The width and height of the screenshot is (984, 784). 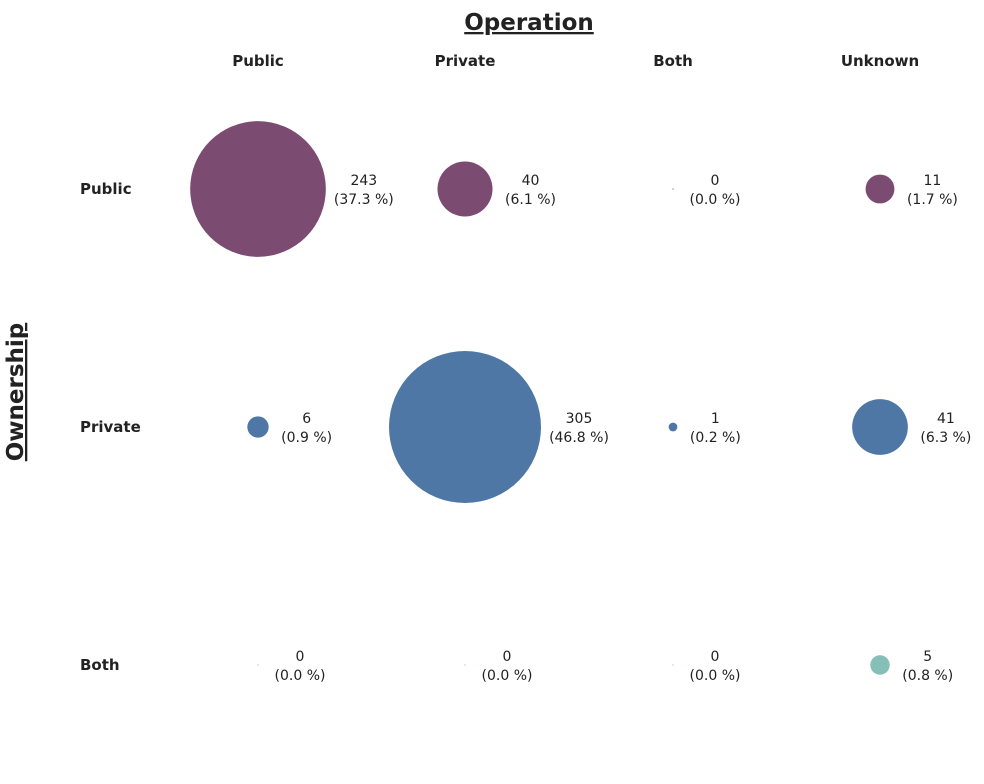 What do you see at coordinates (530, 200) in the screenshot?
I see `bubble-percent-label: (6.1 %)` at bounding box center [530, 200].